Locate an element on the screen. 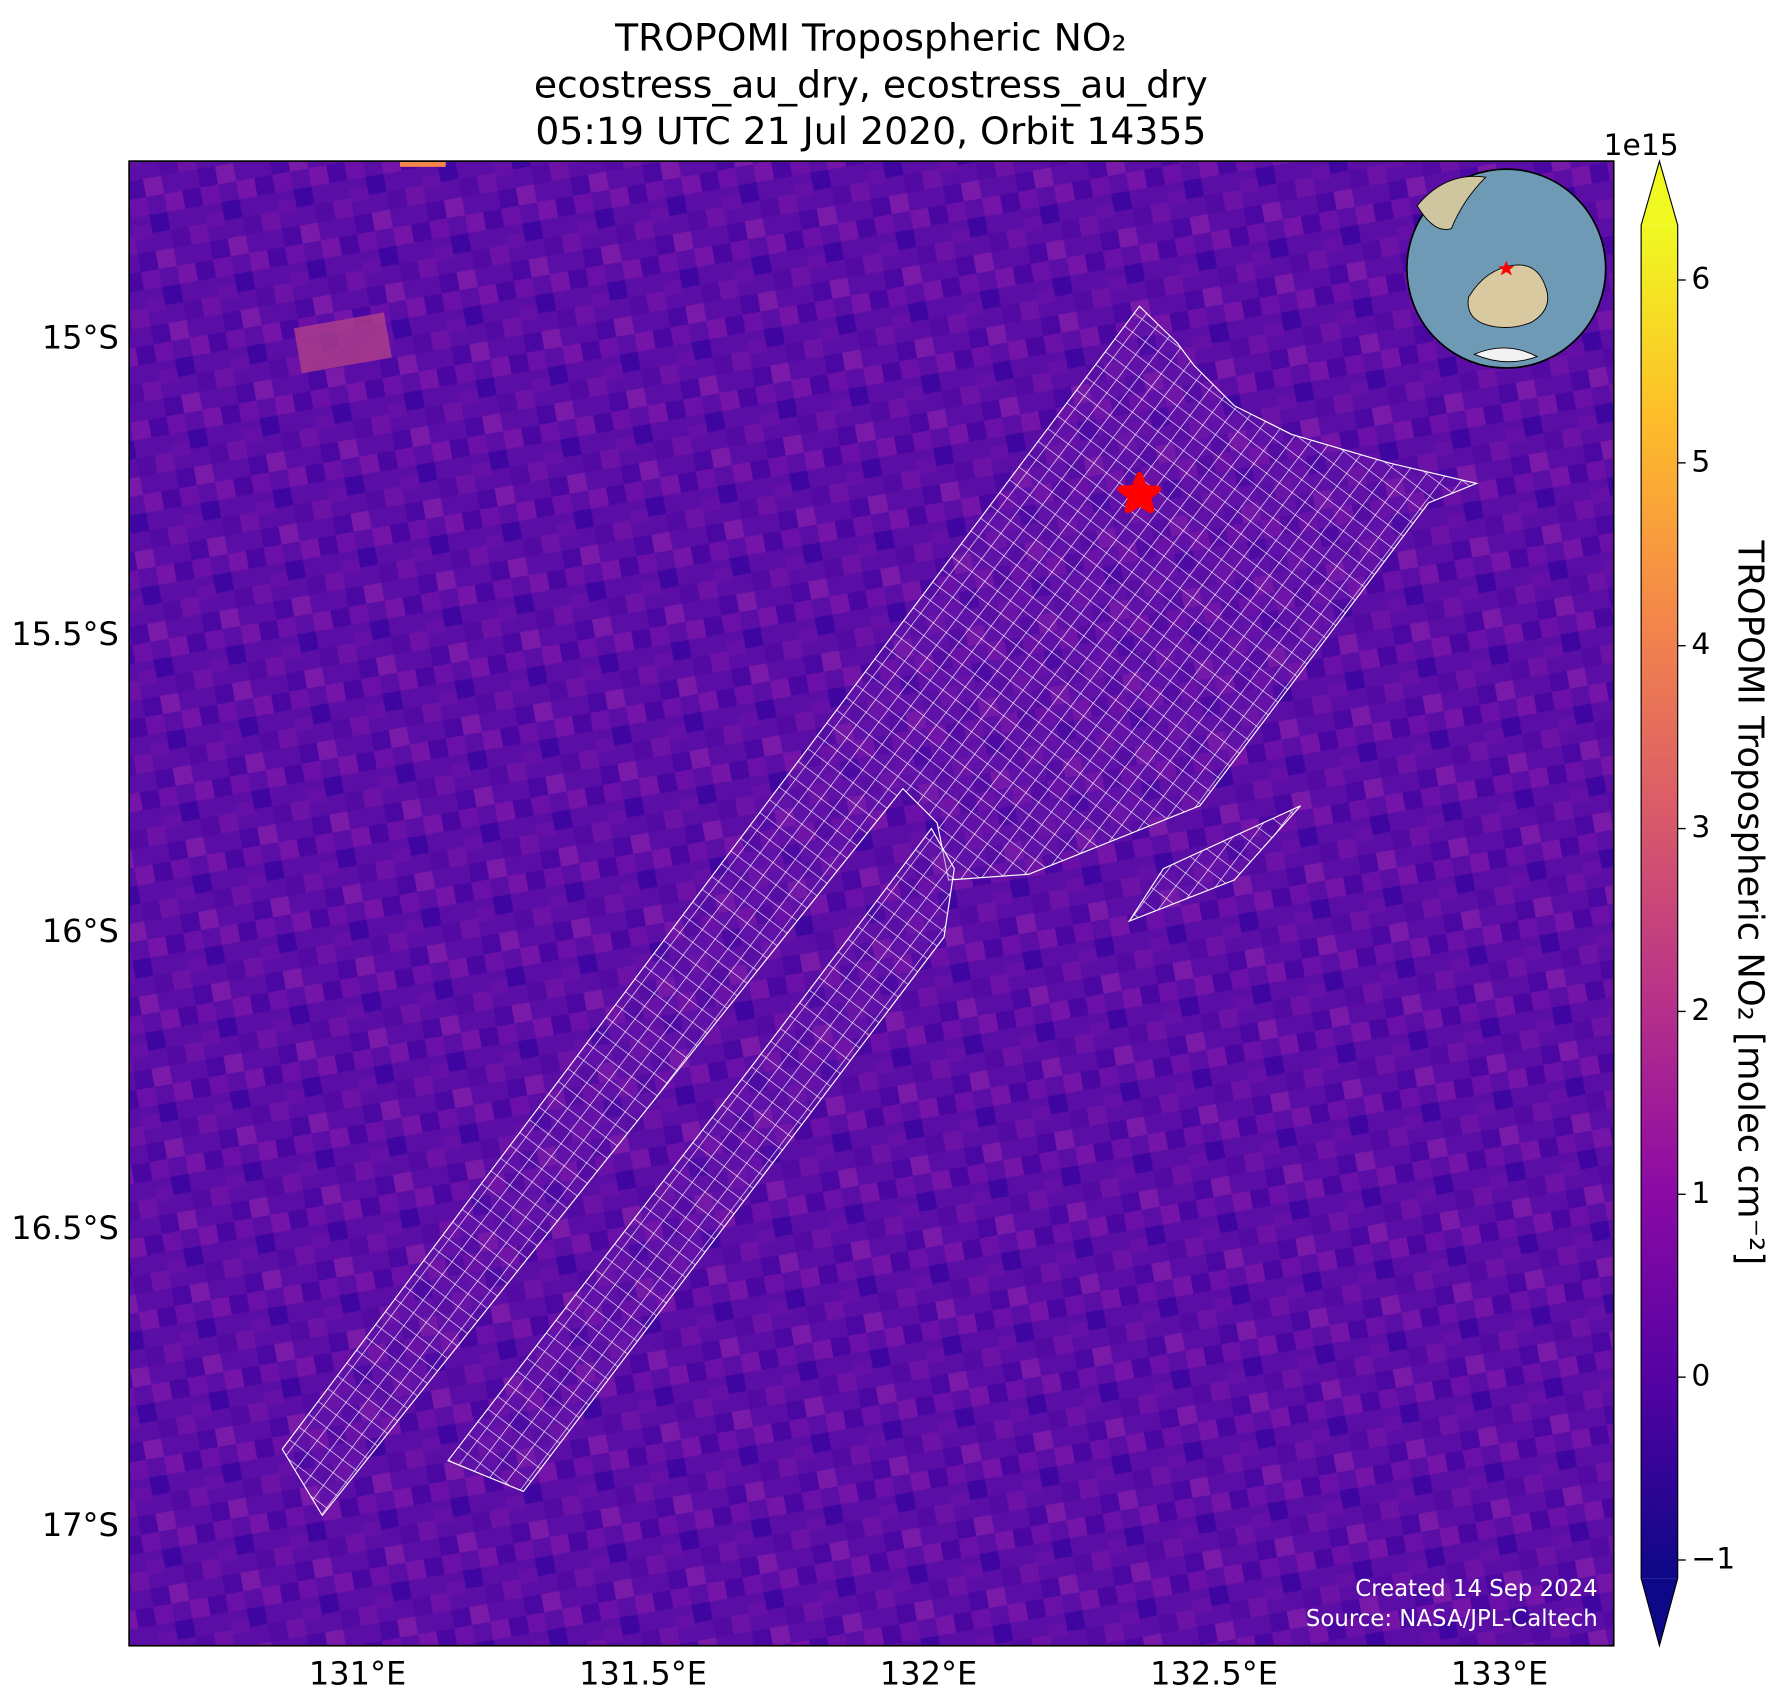 This screenshot has width=1792, height=1700. colorbar-extend-max is located at coordinates (1659, 193).